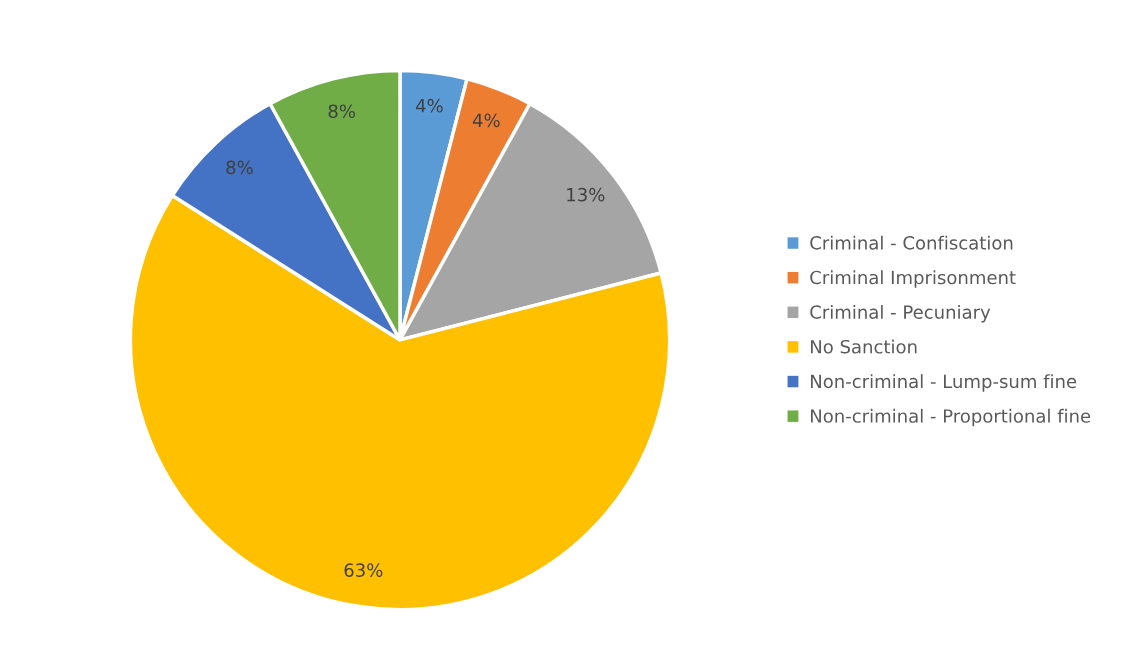  What do you see at coordinates (363, 570) in the screenshot?
I see `data-label: 63%` at bounding box center [363, 570].